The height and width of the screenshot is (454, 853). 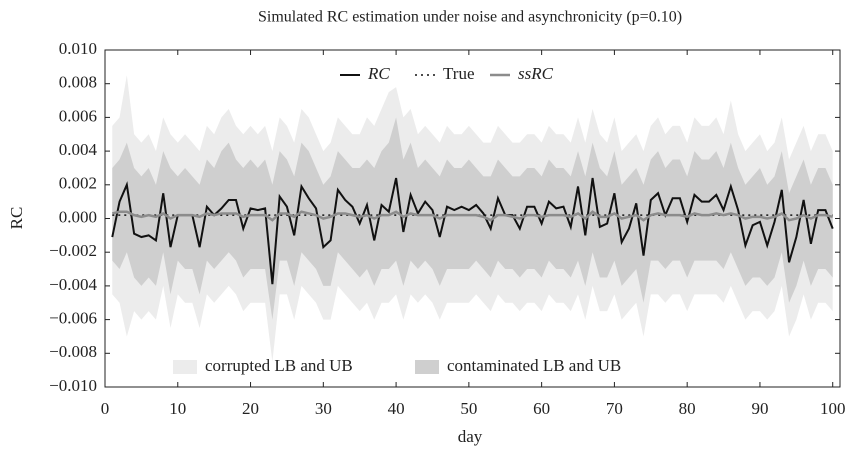 I want to click on y-axis-label: RC, so click(x=16, y=218).